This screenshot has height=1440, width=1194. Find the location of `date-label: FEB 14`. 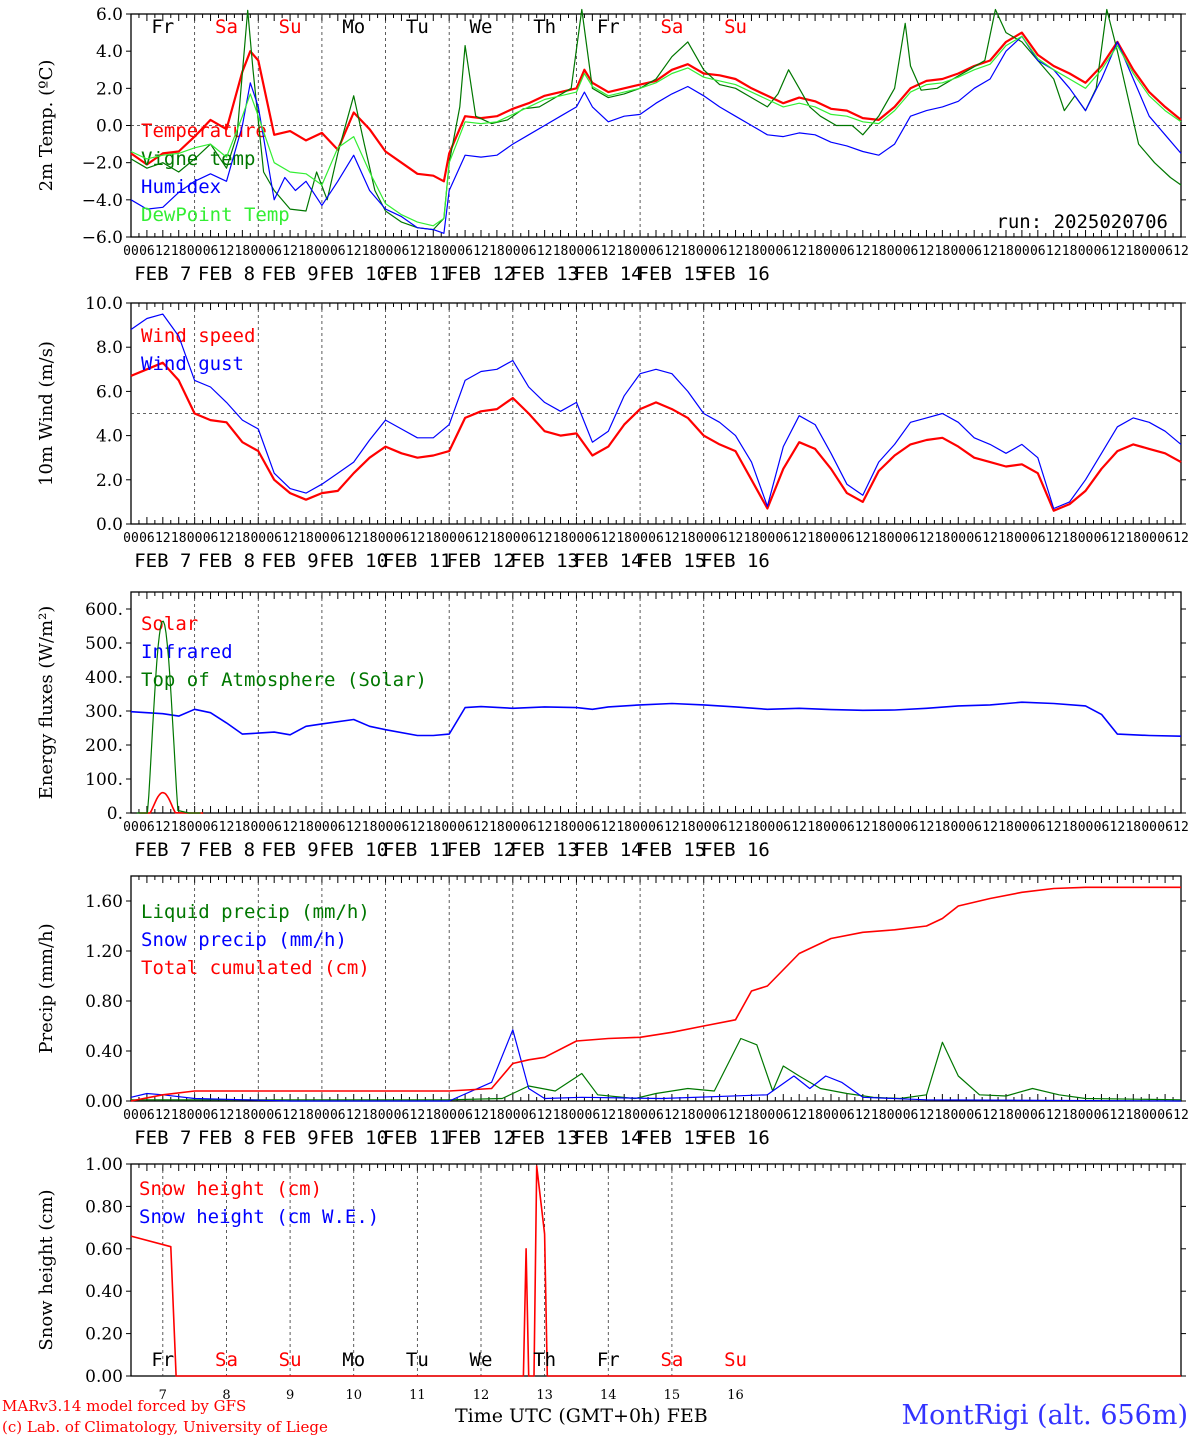

date-label: FEB 14 is located at coordinates (608, 274).